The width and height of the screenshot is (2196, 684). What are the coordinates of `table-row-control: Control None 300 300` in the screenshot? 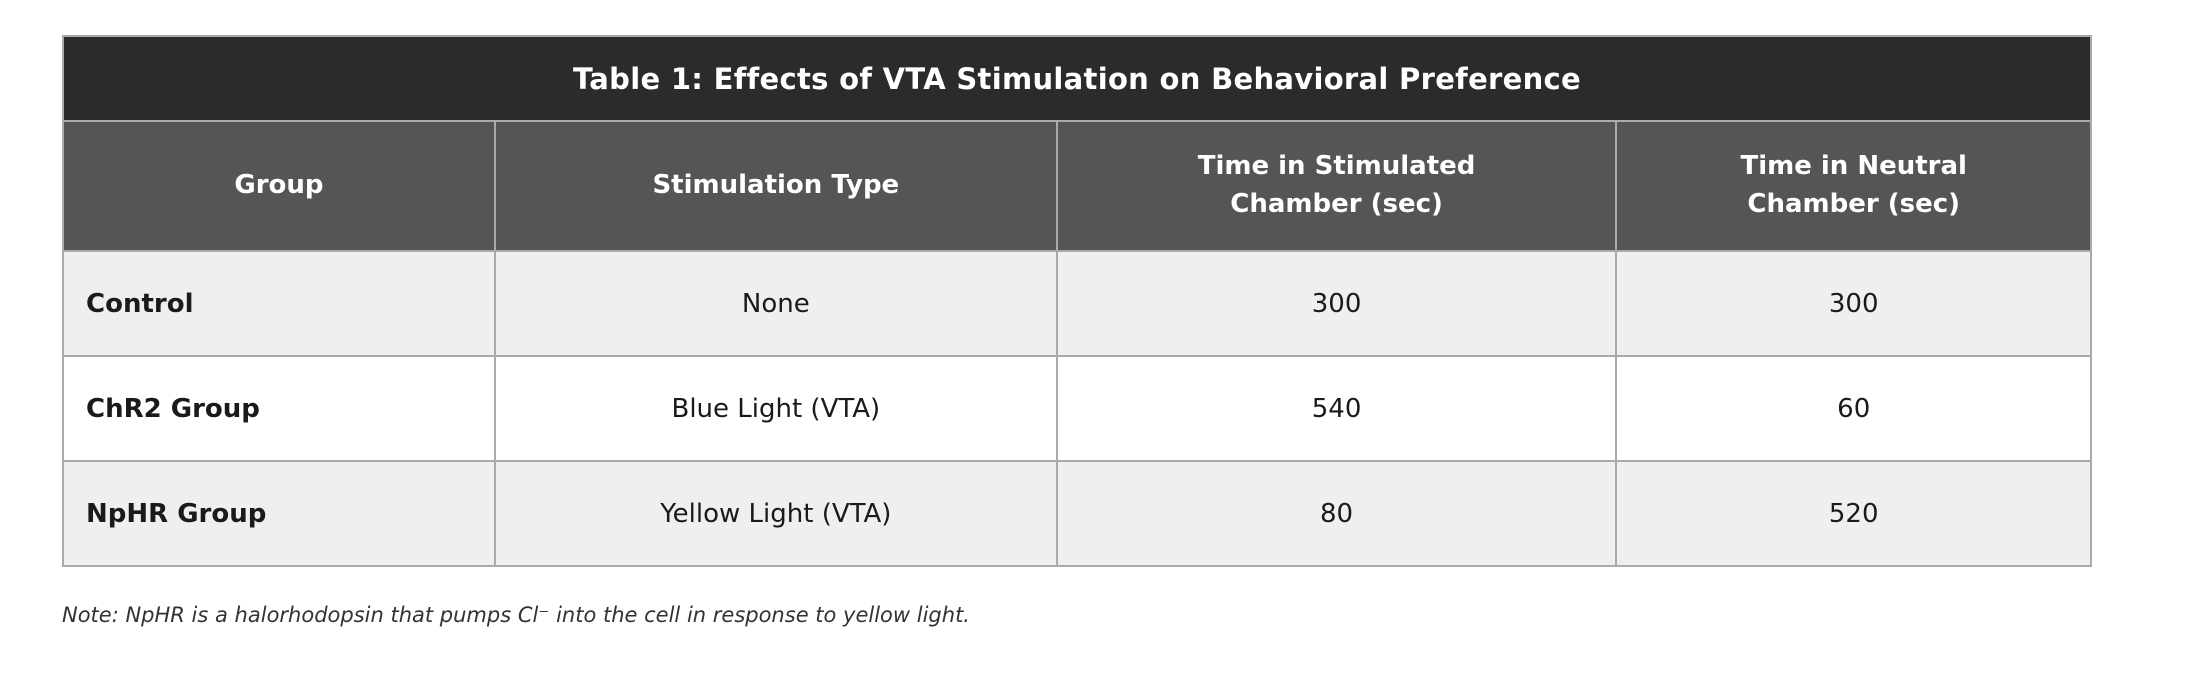 It's located at (1077, 303).